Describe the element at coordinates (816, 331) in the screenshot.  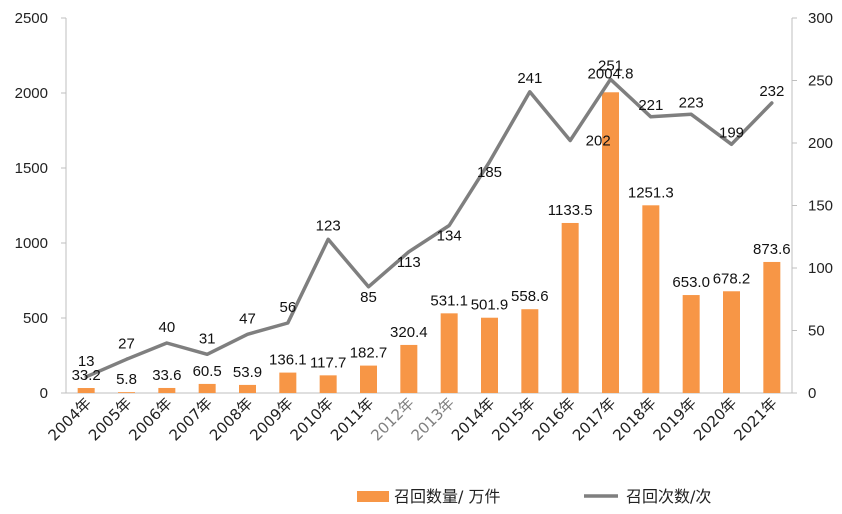
I see `right-tick-label: 50` at that location.